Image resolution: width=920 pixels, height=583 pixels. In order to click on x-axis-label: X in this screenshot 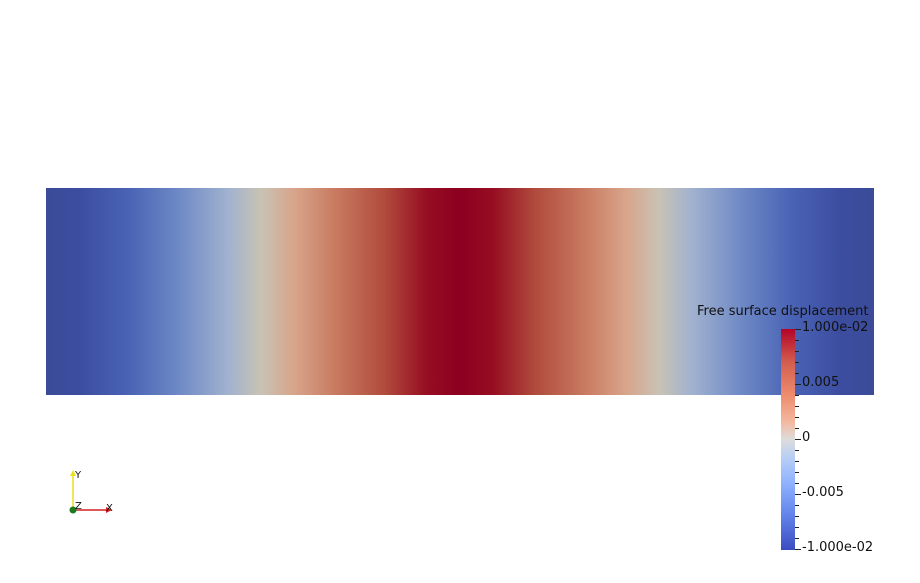, I will do `click(109, 508)`.